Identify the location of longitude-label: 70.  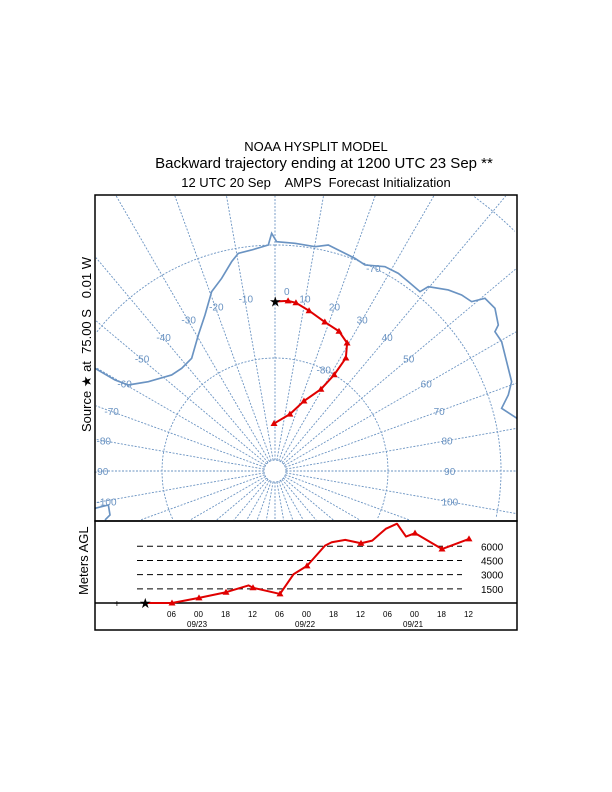
(440, 412).